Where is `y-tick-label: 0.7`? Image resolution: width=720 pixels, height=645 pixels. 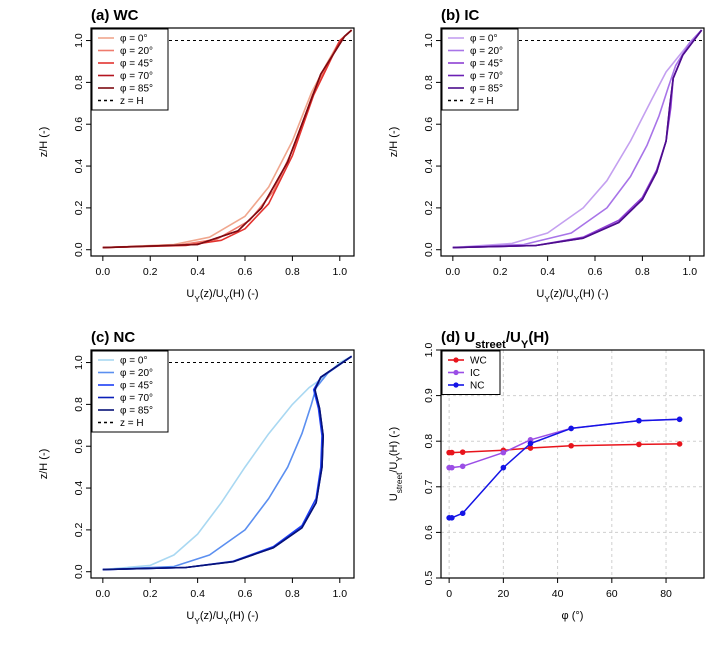
y-tick-label: 0.7 is located at coordinates (429, 486).